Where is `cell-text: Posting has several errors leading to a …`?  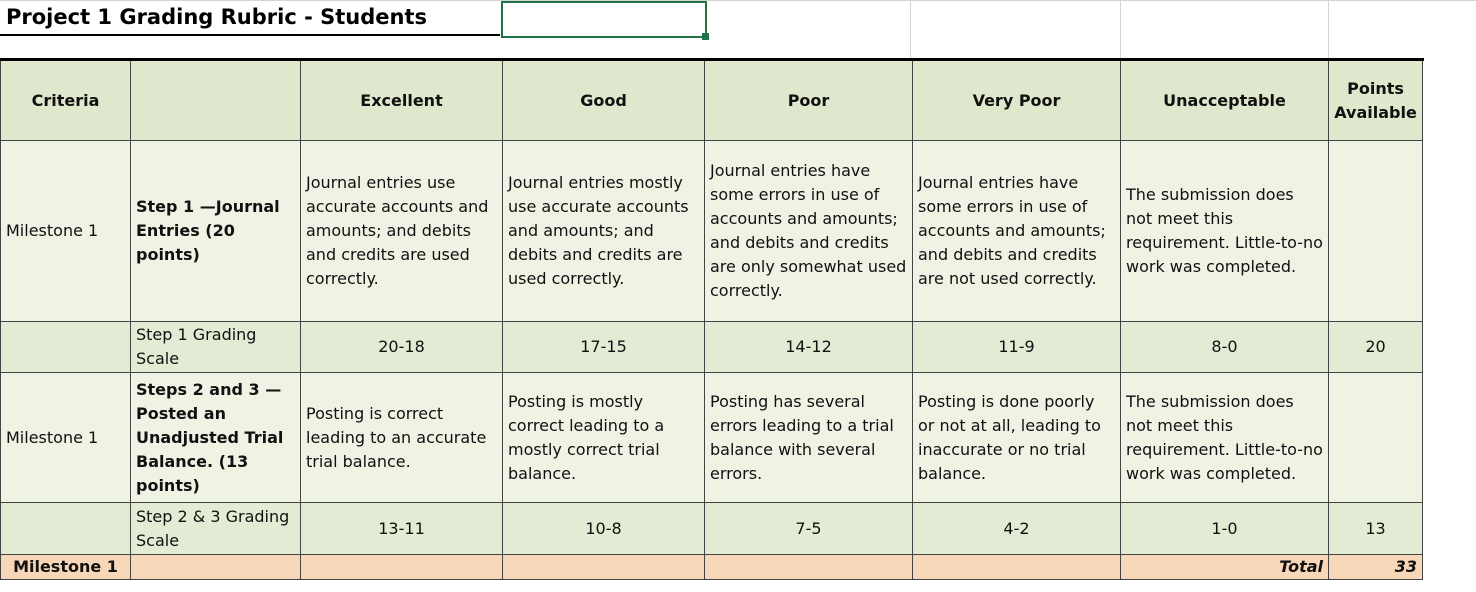
cell-text: Posting has several errors leading to a … is located at coordinates (802, 437).